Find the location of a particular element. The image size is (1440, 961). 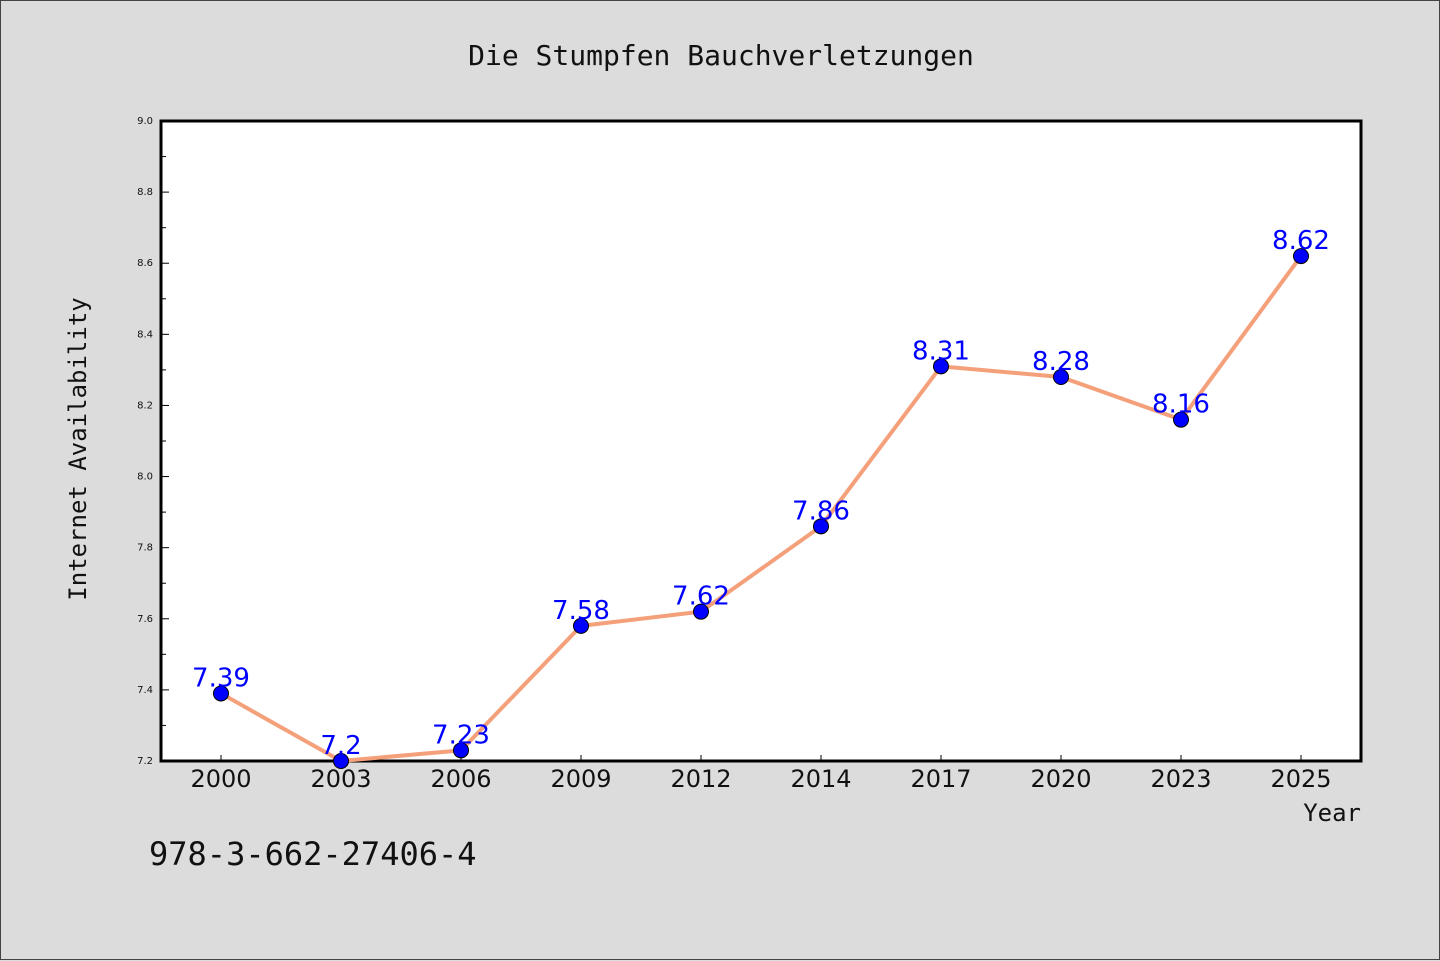

data-point-2025 is located at coordinates (1301, 256).